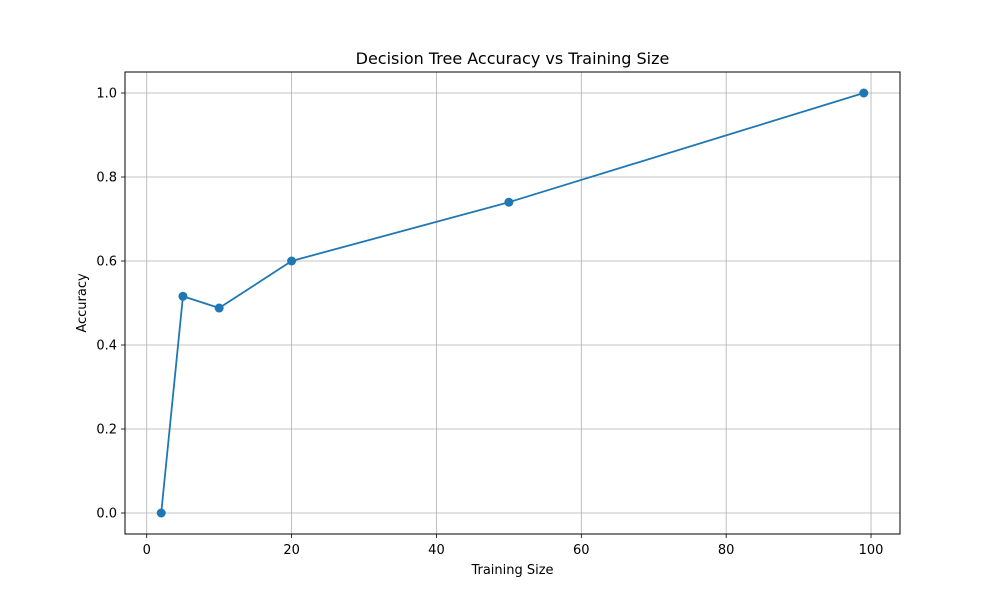 The width and height of the screenshot is (1000, 604). Describe the element at coordinates (106, 430) in the screenshot. I see `y-tick-label: 0.2` at that location.